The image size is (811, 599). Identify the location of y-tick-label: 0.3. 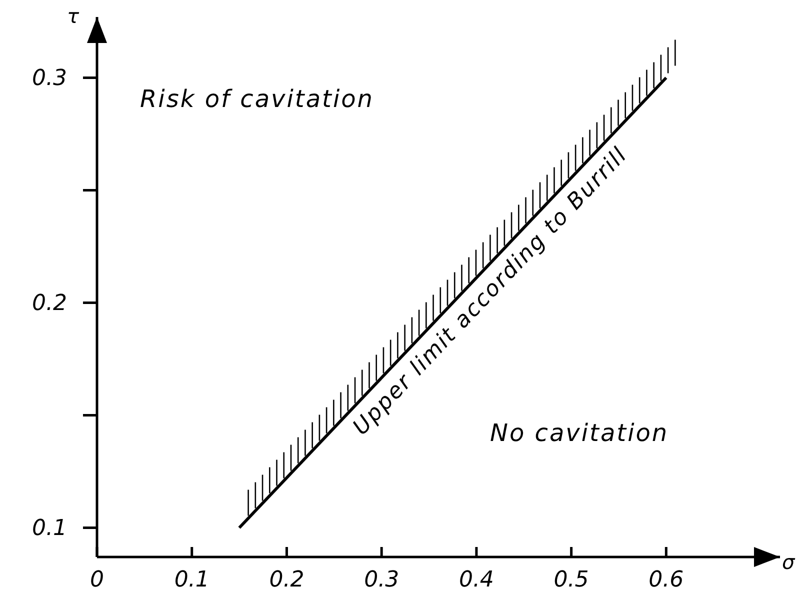
(49, 78).